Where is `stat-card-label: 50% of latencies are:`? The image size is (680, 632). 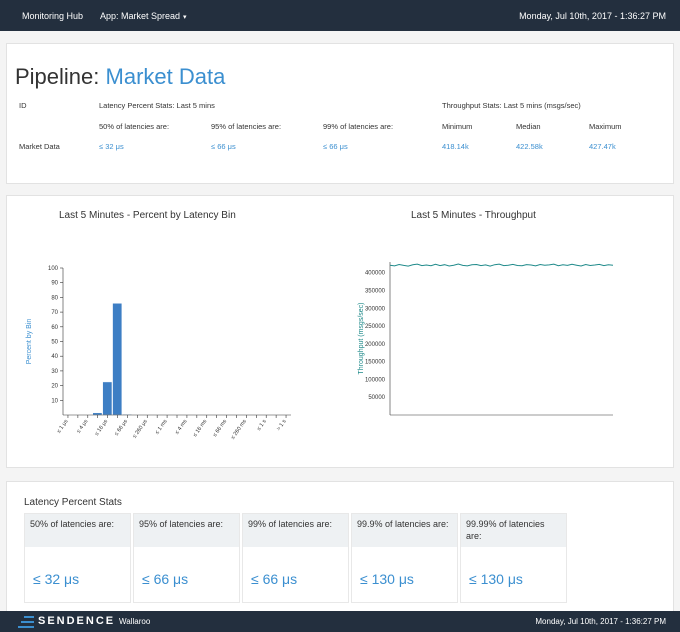 stat-card-label: 50% of latencies are: is located at coordinates (77, 530).